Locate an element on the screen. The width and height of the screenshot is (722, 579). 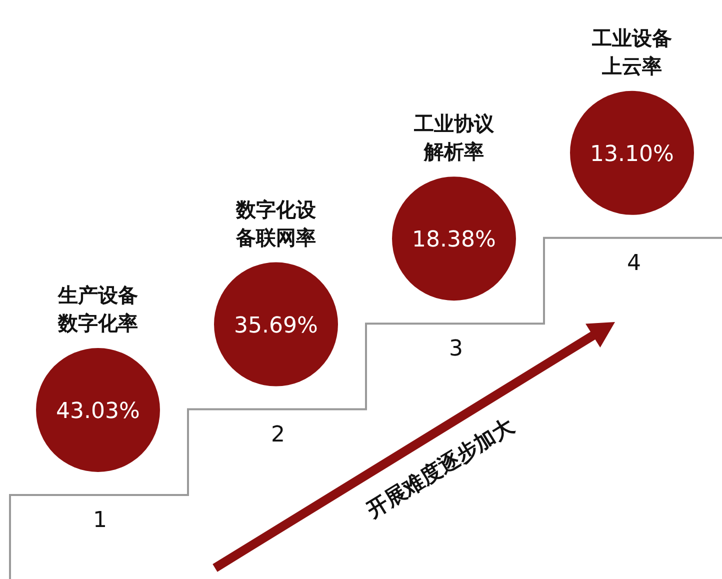
category-label: 工业设备上云率 is located at coordinates (631, 52).